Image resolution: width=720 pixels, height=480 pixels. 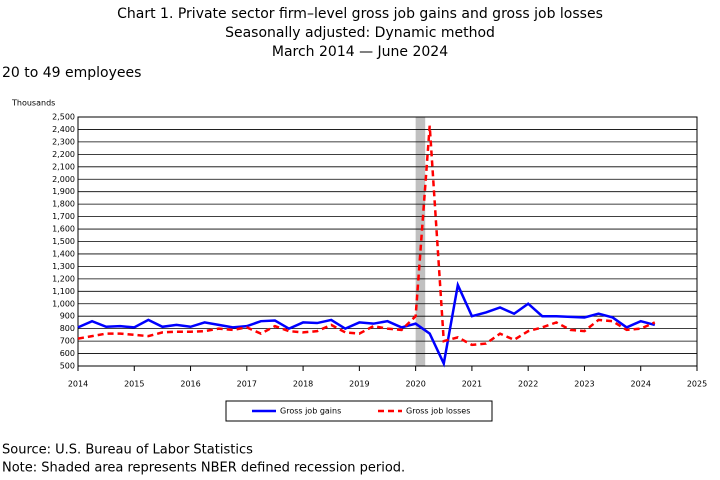 I want to click on y-tick-label: 1,800, so click(x=63, y=204).